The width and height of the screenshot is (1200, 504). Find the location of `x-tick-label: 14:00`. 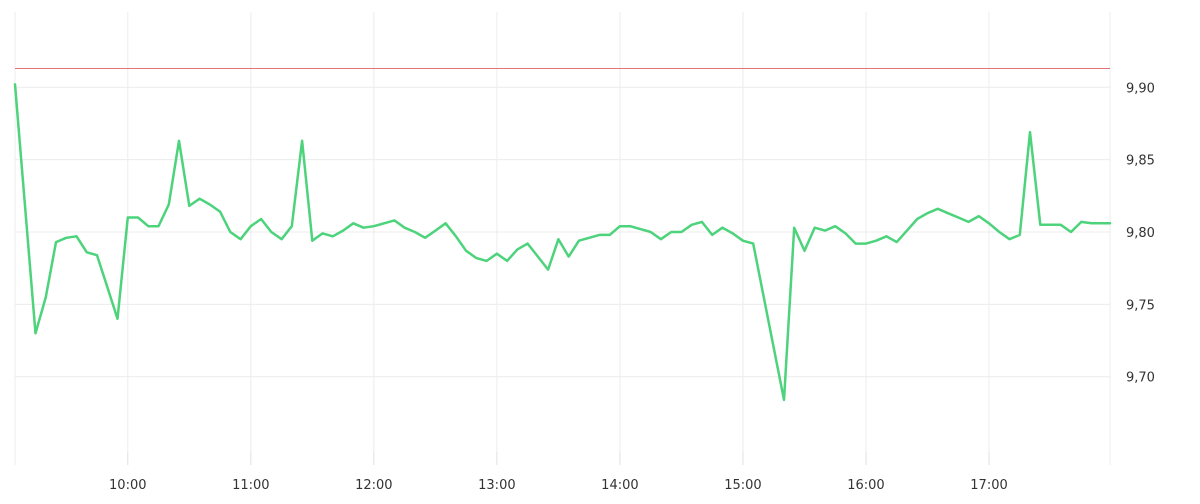

x-tick-label: 14:00 is located at coordinates (619, 485).